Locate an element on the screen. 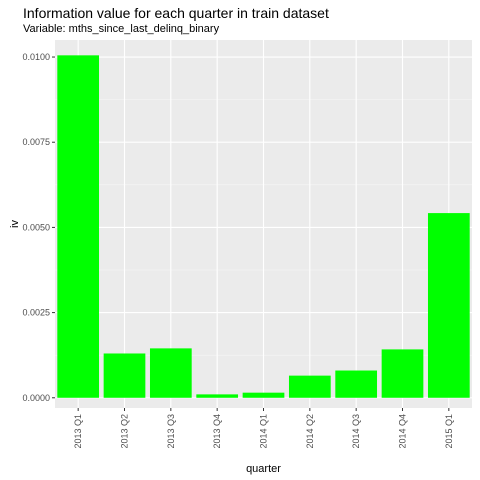 The width and height of the screenshot is (480, 480). x-tick-label: 2014 Q2 is located at coordinates (310, 431).